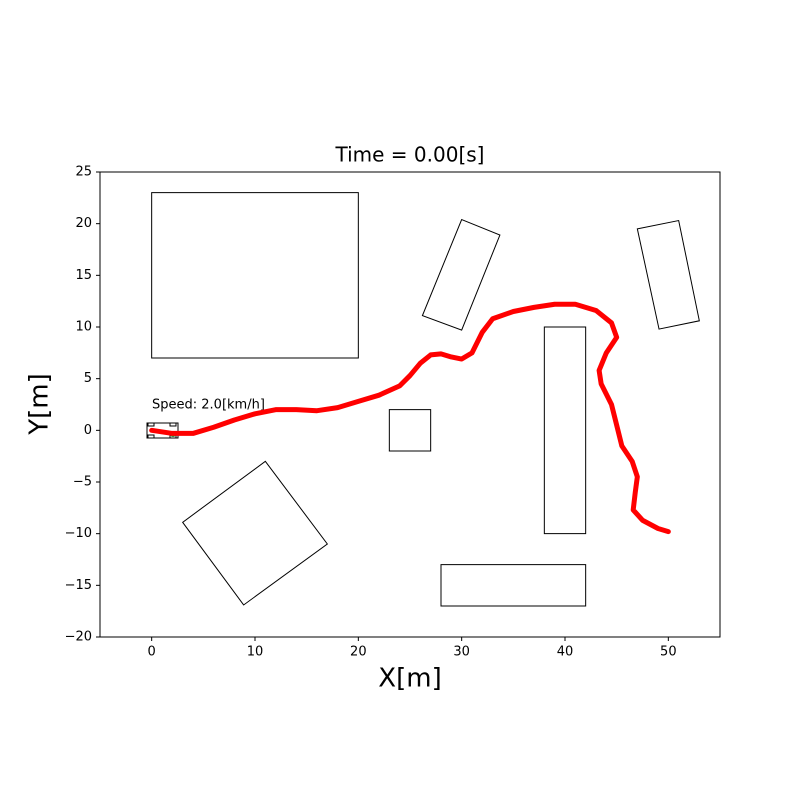 The height and width of the screenshot is (804, 800). What do you see at coordinates (88, 430) in the screenshot?
I see `y-tick-label: 0` at bounding box center [88, 430].